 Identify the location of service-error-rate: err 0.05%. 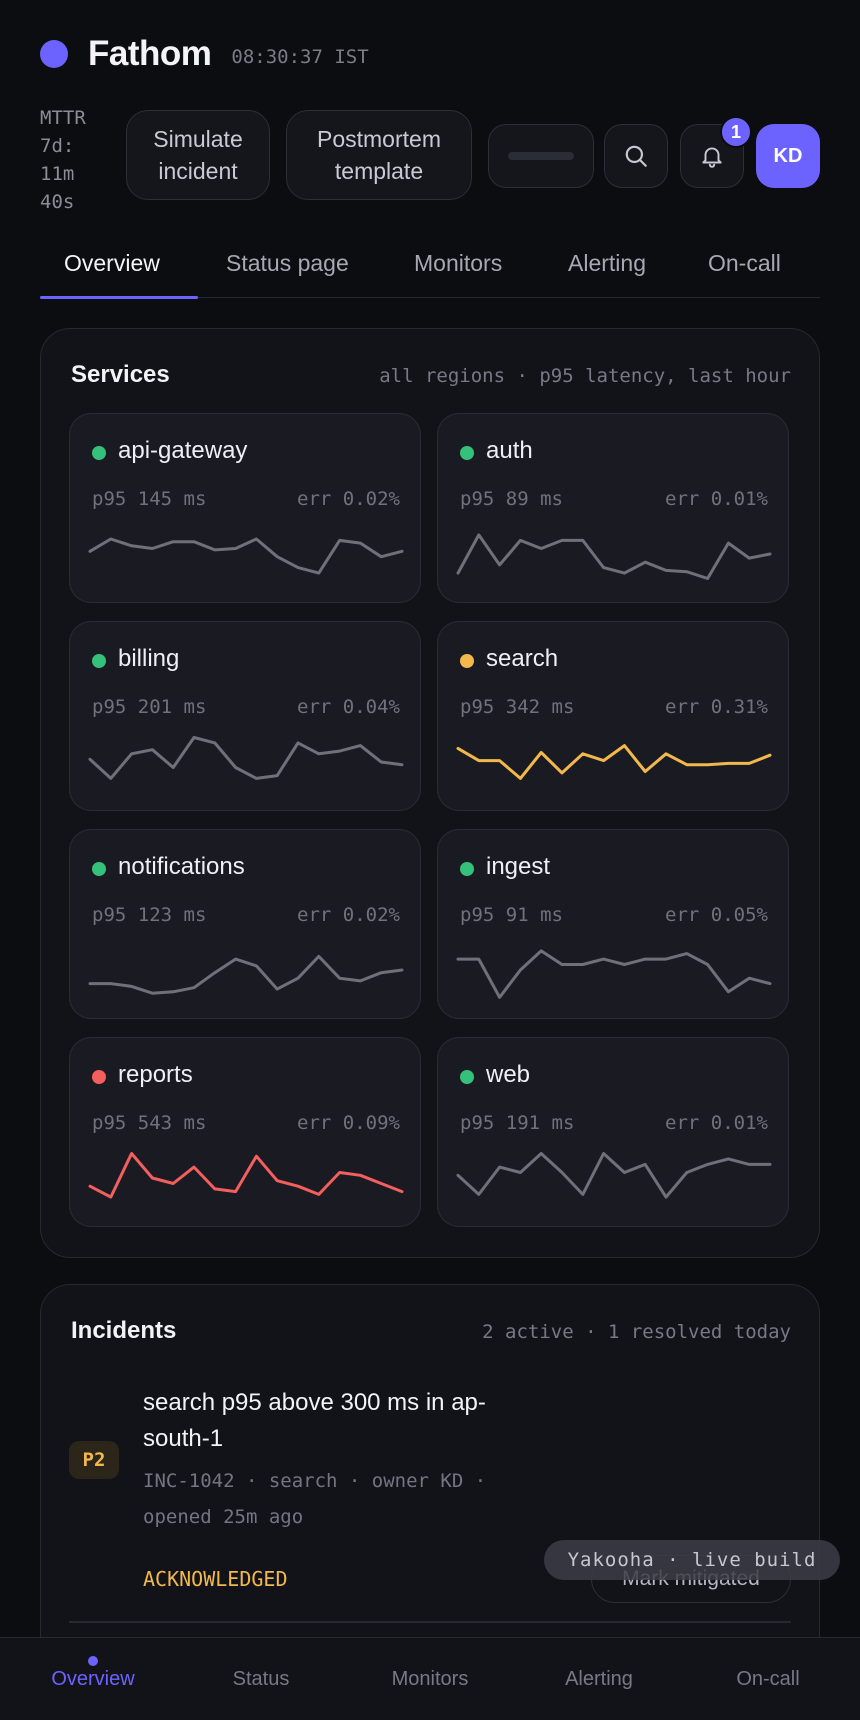
(716, 915).